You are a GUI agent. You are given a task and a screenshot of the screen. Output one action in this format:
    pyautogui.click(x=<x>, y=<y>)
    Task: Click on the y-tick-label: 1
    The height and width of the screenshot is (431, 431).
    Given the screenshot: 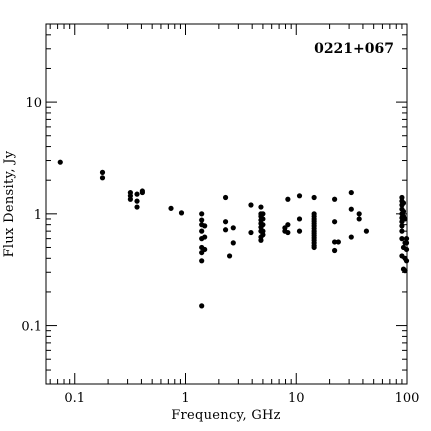 What is the action you would take?
    pyautogui.click(x=38, y=215)
    